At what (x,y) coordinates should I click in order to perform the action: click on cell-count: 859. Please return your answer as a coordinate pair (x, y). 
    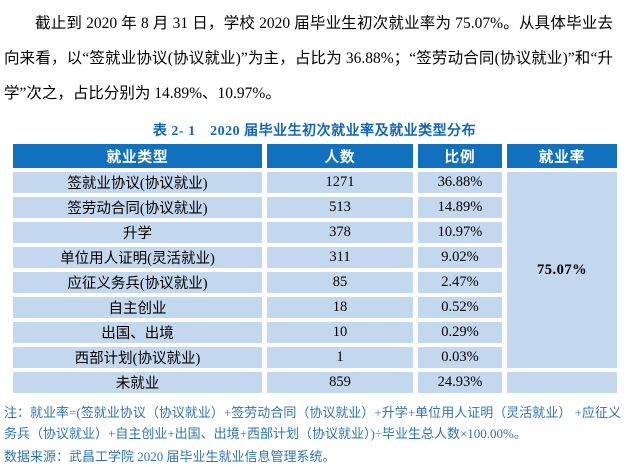
    Looking at the image, I should click on (340, 382).